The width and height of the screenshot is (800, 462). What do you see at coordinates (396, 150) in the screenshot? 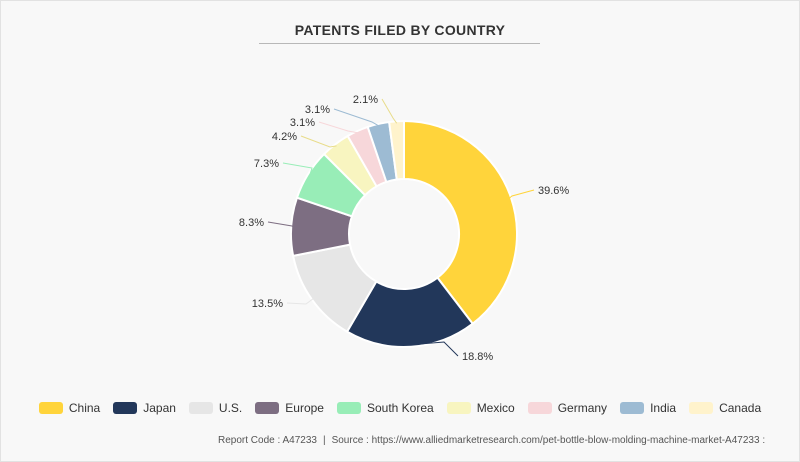
I see `slice-canada` at bounding box center [396, 150].